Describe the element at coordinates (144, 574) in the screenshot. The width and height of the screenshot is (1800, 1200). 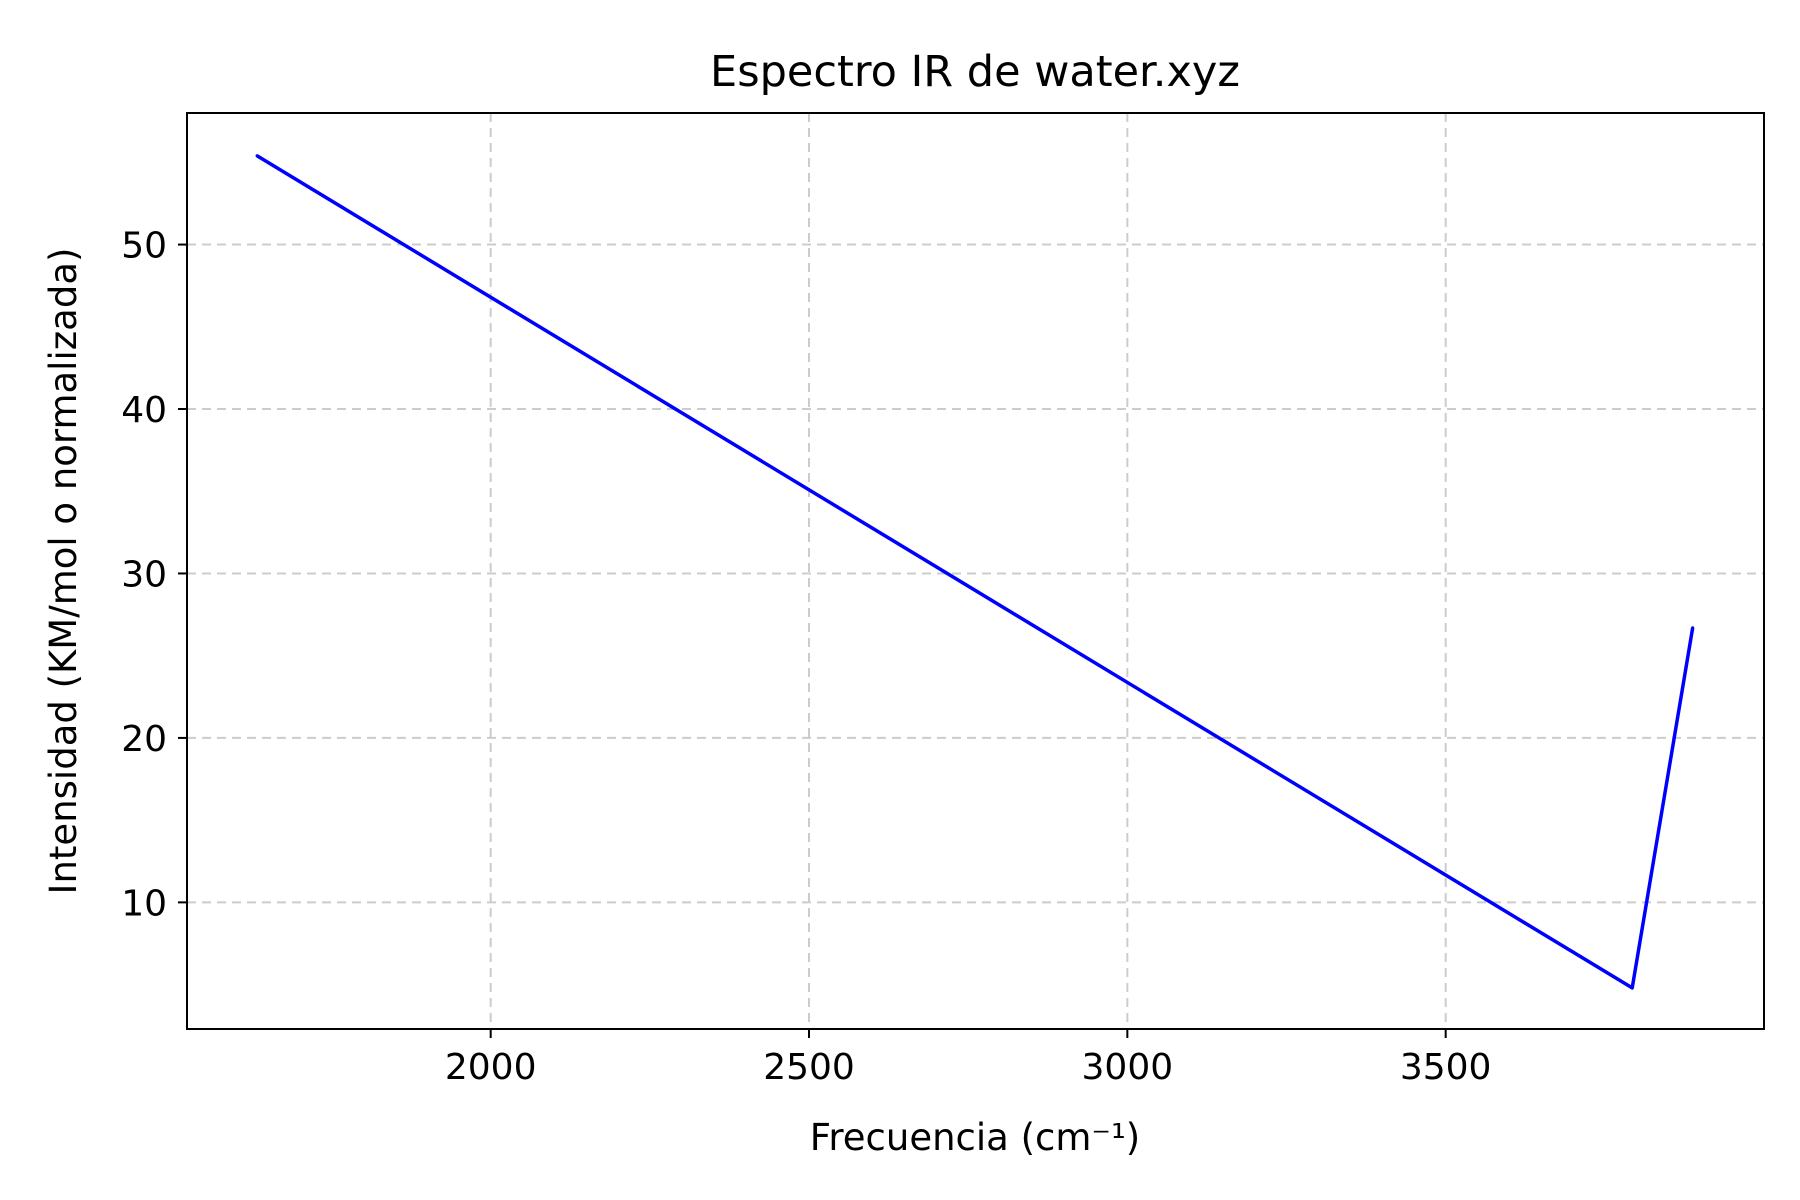
I see `y-tick-label: 30` at that location.